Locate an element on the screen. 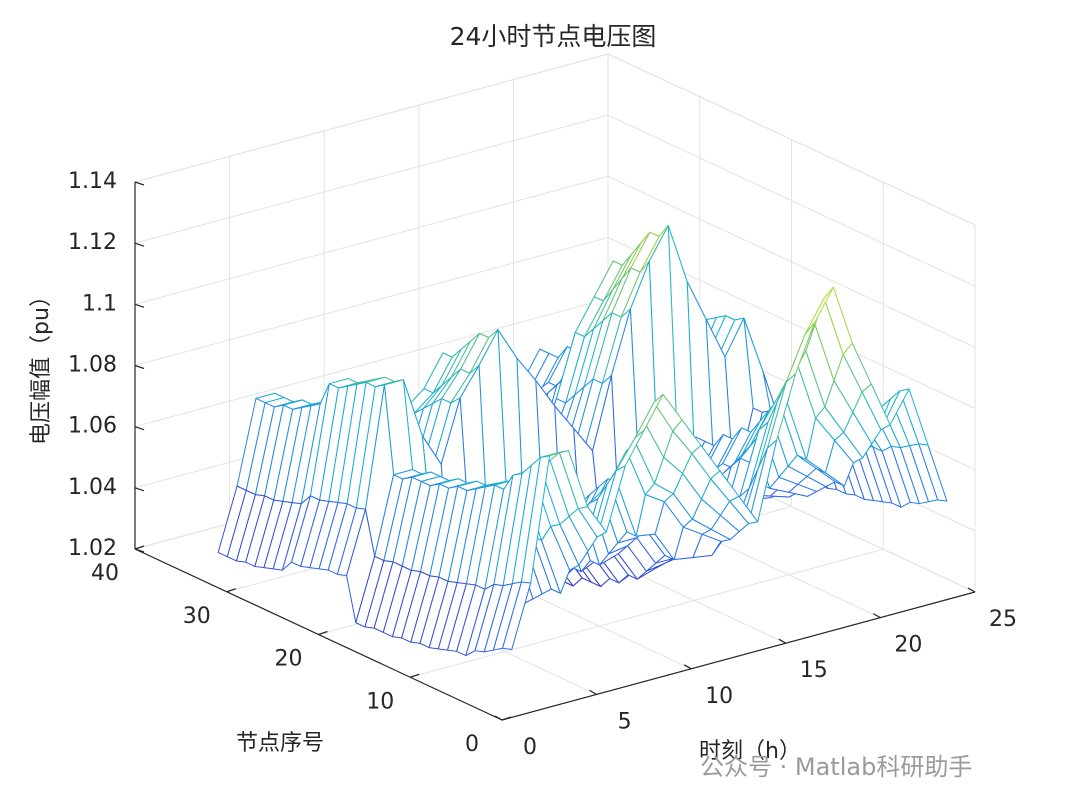 The width and height of the screenshot is (1080, 807). x-tick-label: 15 is located at coordinates (814, 670).